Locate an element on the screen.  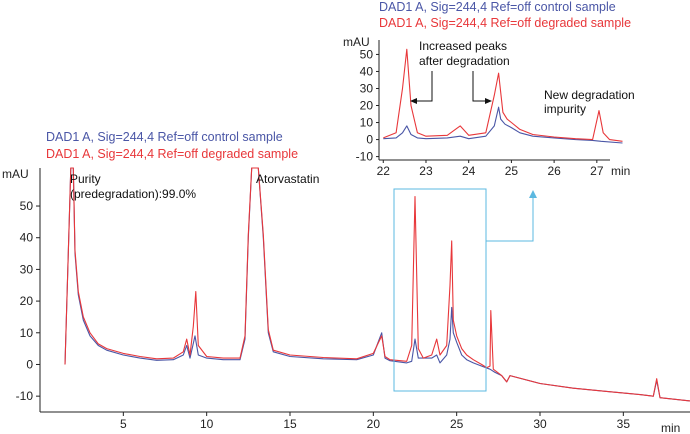
main-y-ticks: -10 0 10 20 30 40 50 is located at coordinates (28, 301).